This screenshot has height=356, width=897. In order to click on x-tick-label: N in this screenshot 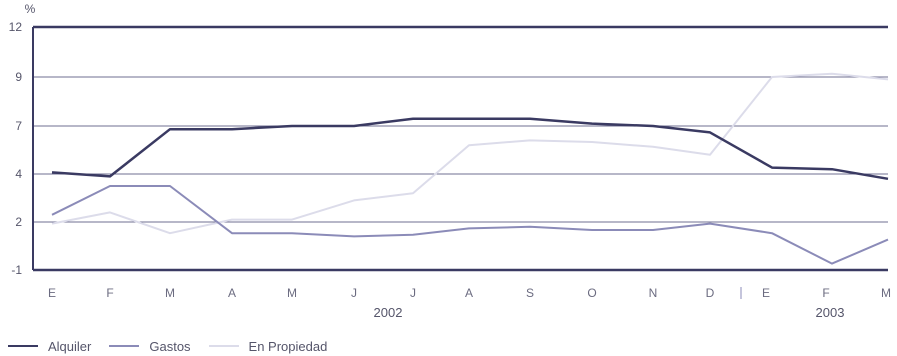, I will do `click(653, 293)`.